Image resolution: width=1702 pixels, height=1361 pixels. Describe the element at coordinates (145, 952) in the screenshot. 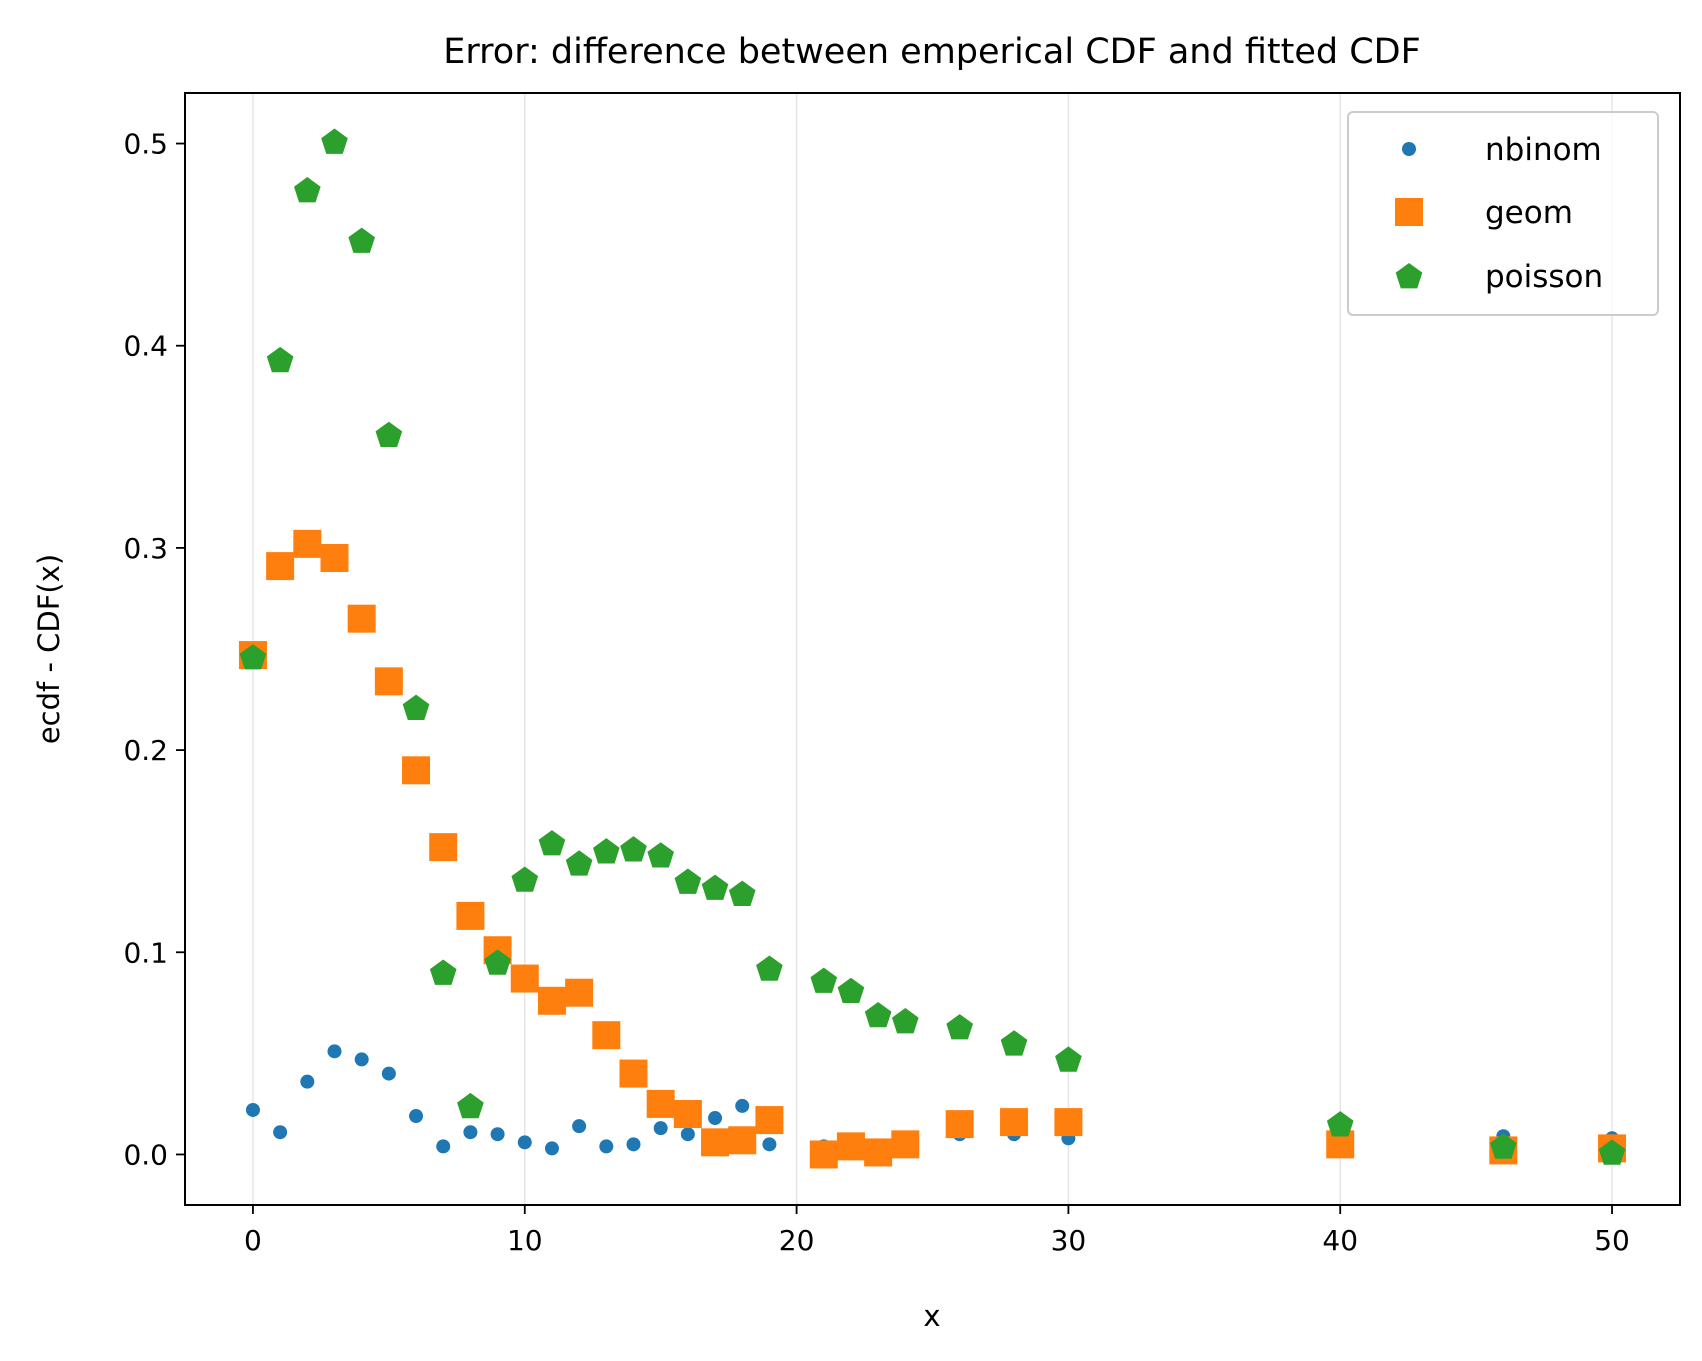

I see `y-tick-label: 0.1` at that location.